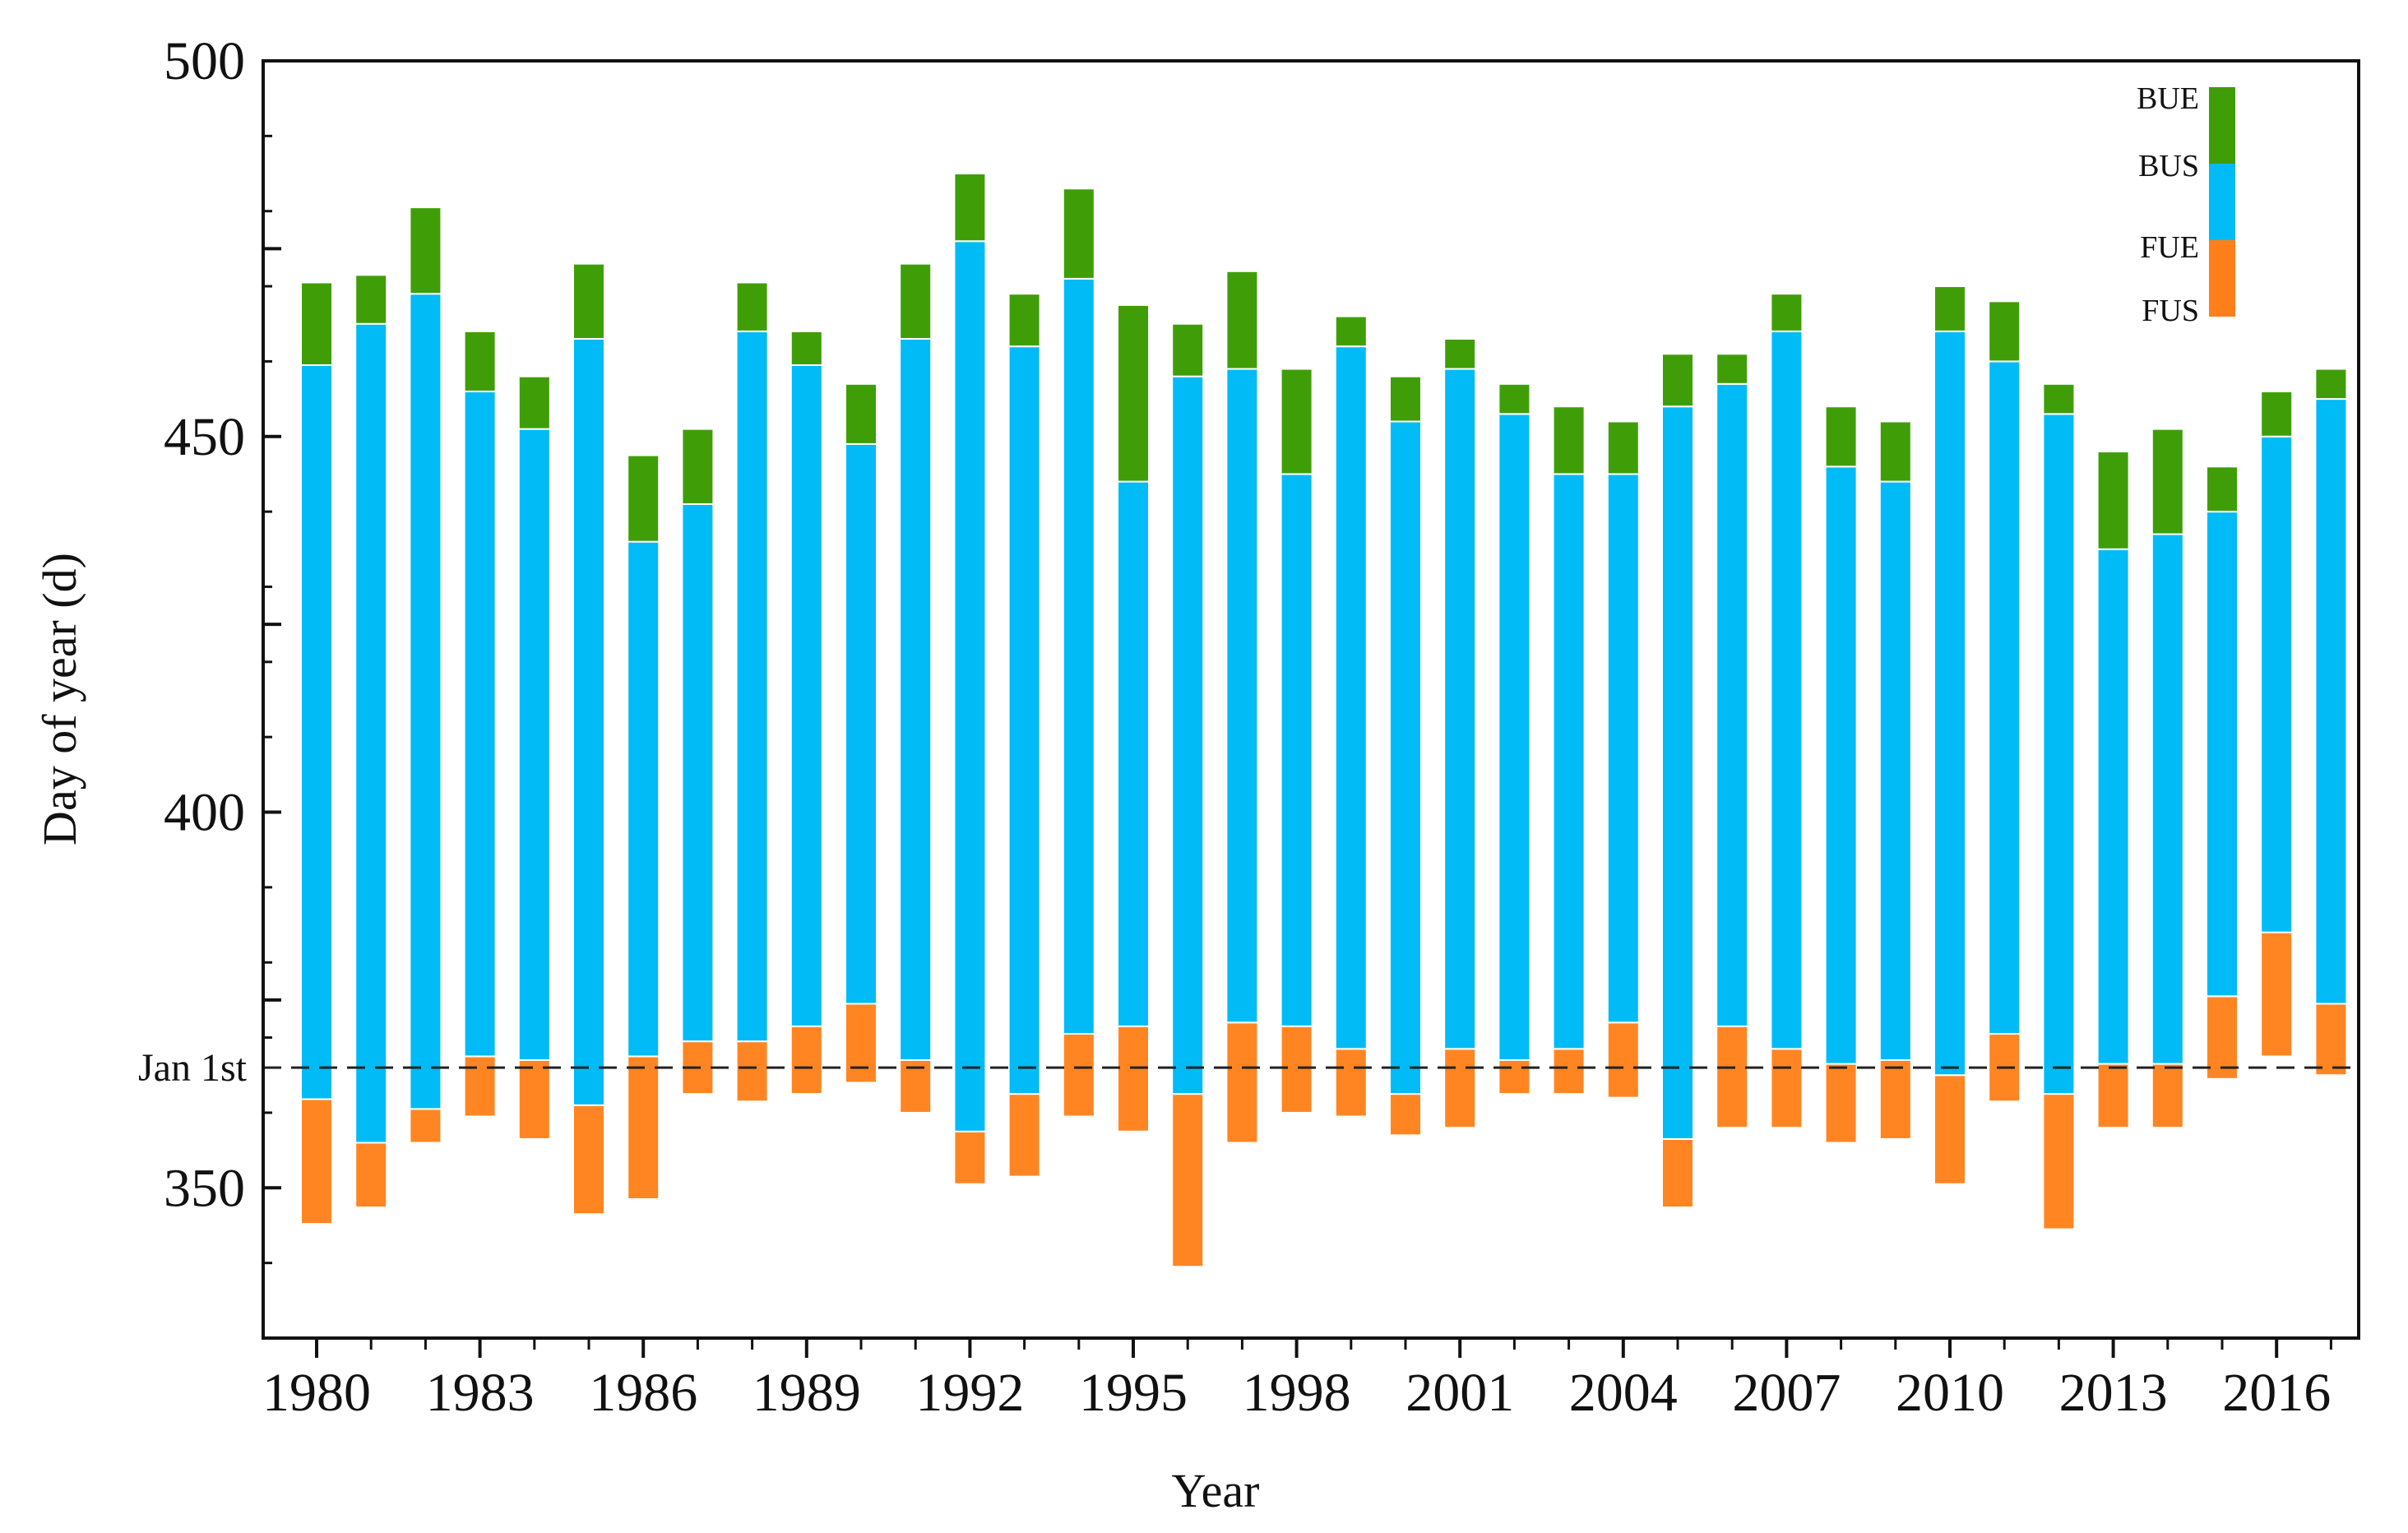 This screenshot has width=2408, height=1533. Describe the element at coordinates (2113, 1096) in the screenshot. I see `bar-2013-fu` at that location.